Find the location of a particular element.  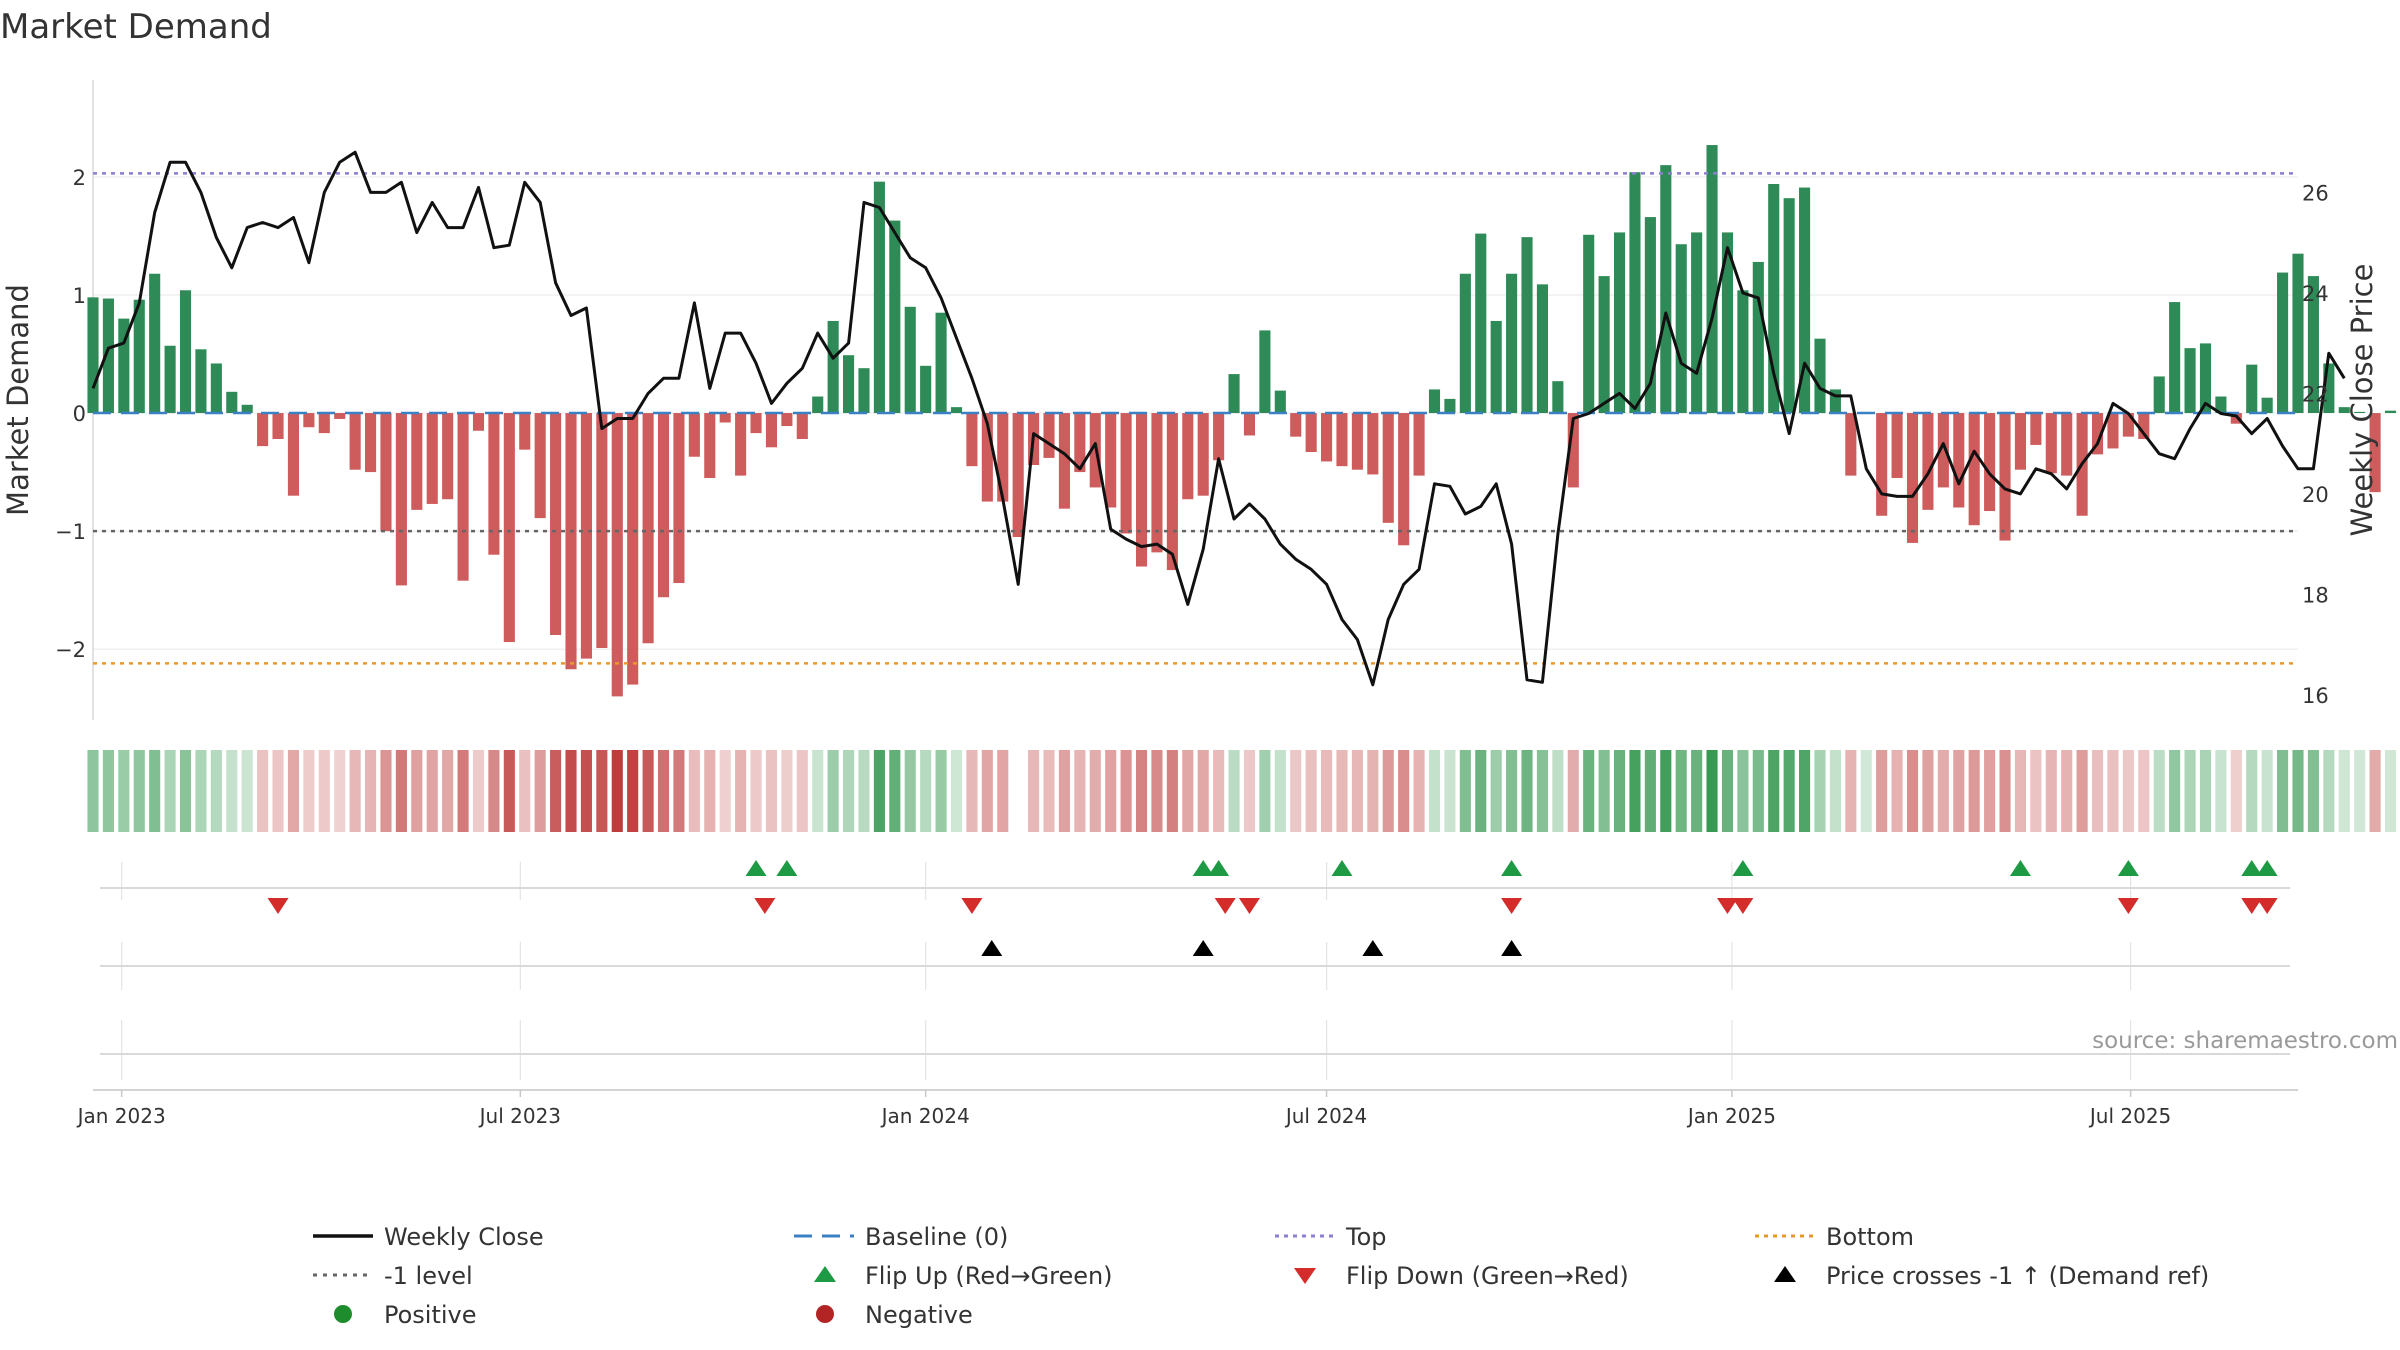

legend-label-cross: Price crosses -1 ↑ (Demand ref) is located at coordinates (2017, 1276).